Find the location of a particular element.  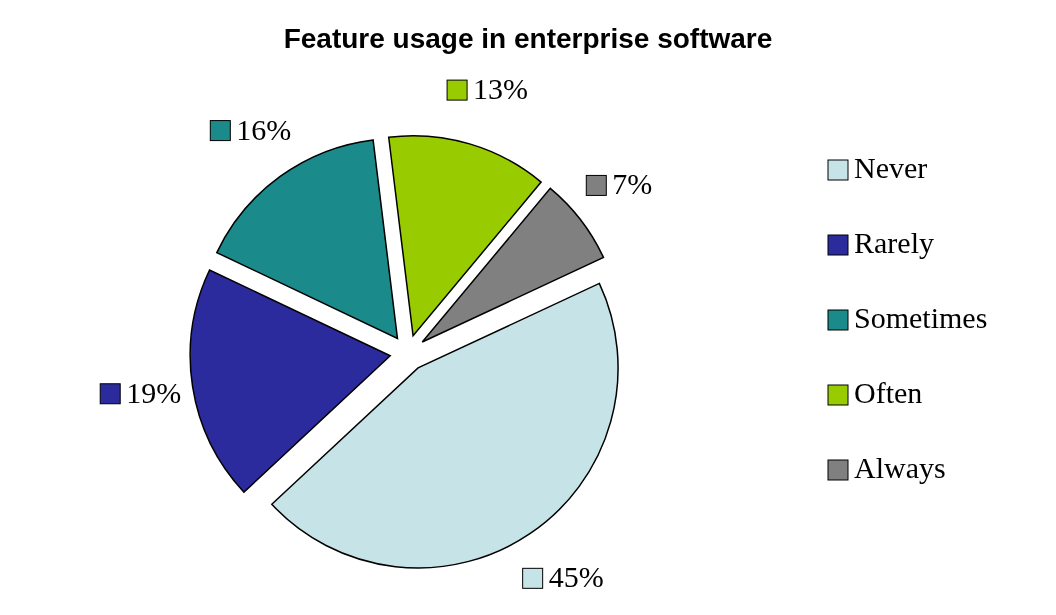

legend-label: Always is located at coordinates (900, 467).